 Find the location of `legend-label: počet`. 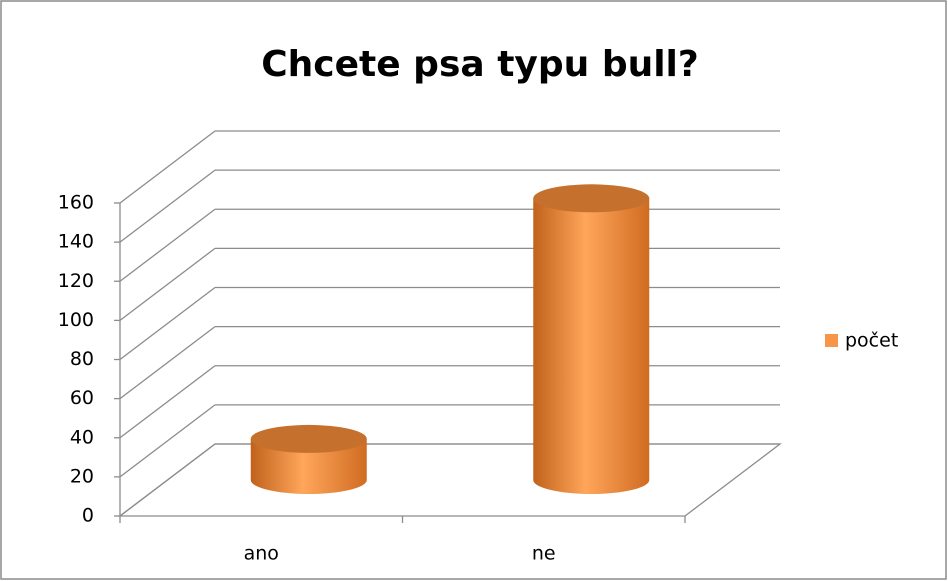

legend-label: počet is located at coordinates (871, 341).